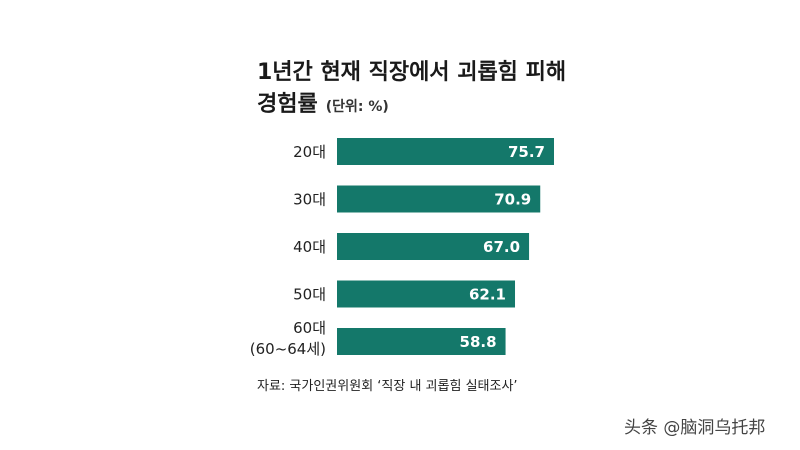 The width and height of the screenshot is (800, 450). Describe the element at coordinates (288, 349) in the screenshot. I see `category-label: (60~64세)` at that location.